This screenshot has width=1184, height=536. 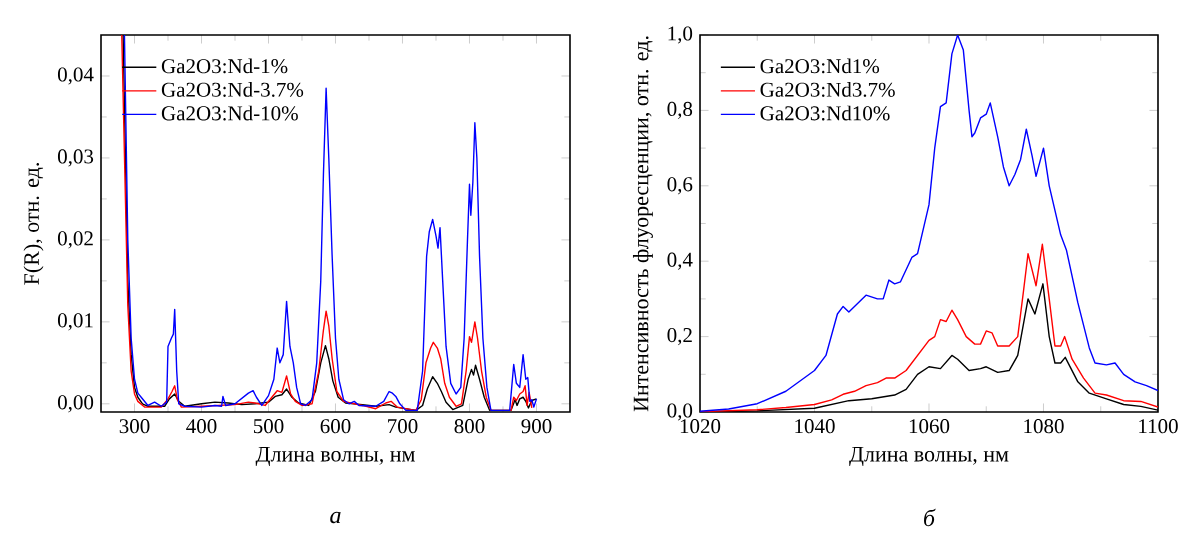 I want to click on x-tick-label: 500, so click(x=268, y=426).